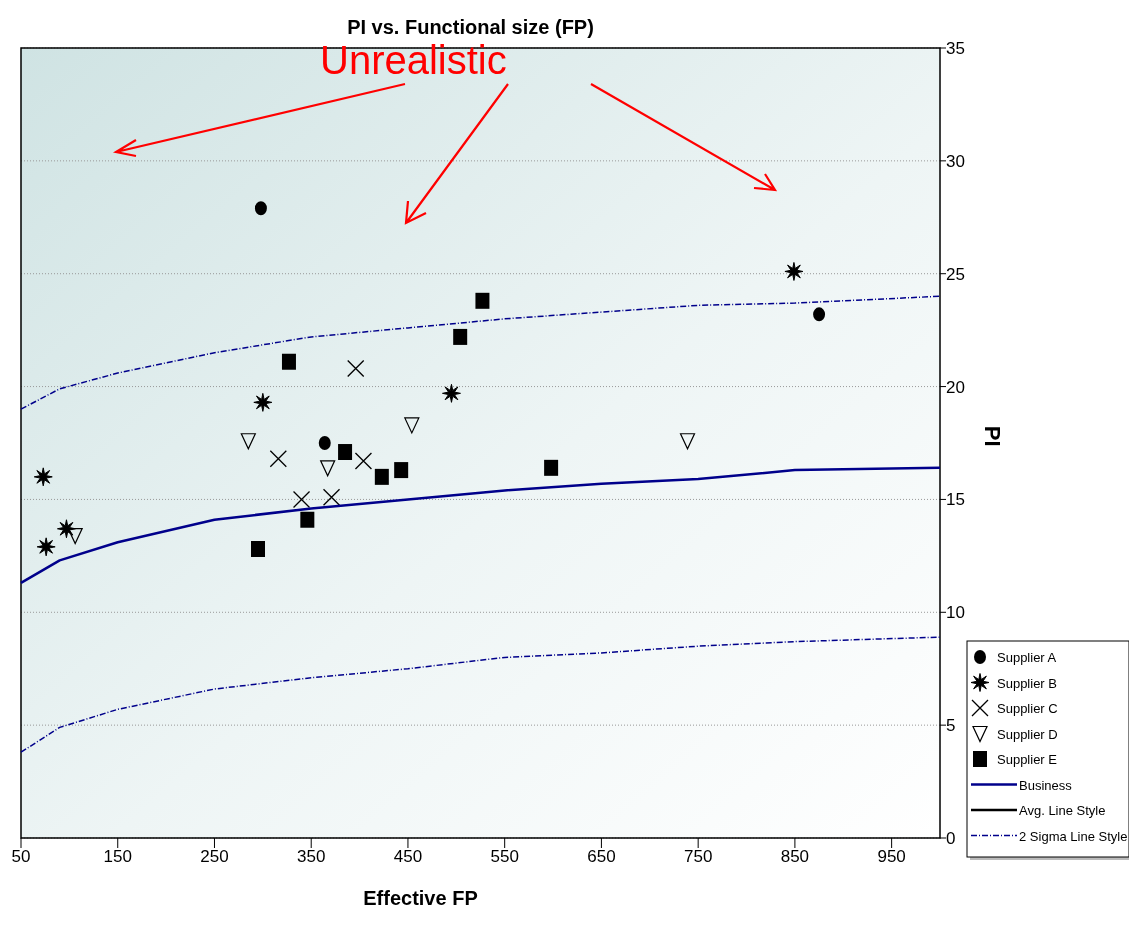 Image resolution: width=1137 pixels, height=929 pixels. What do you see at coordinates (1073, 836) in the screenshot?
I see `legend-label: 2 Sigma Line Style` at bounding box center [1073, 836].